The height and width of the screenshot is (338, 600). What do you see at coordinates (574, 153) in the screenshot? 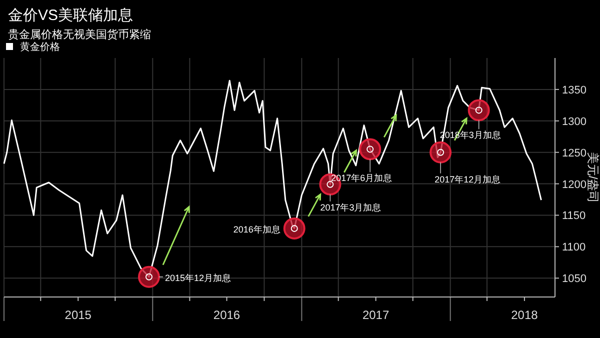
I see `ytick: 1250` at bounding box center [574, 153].